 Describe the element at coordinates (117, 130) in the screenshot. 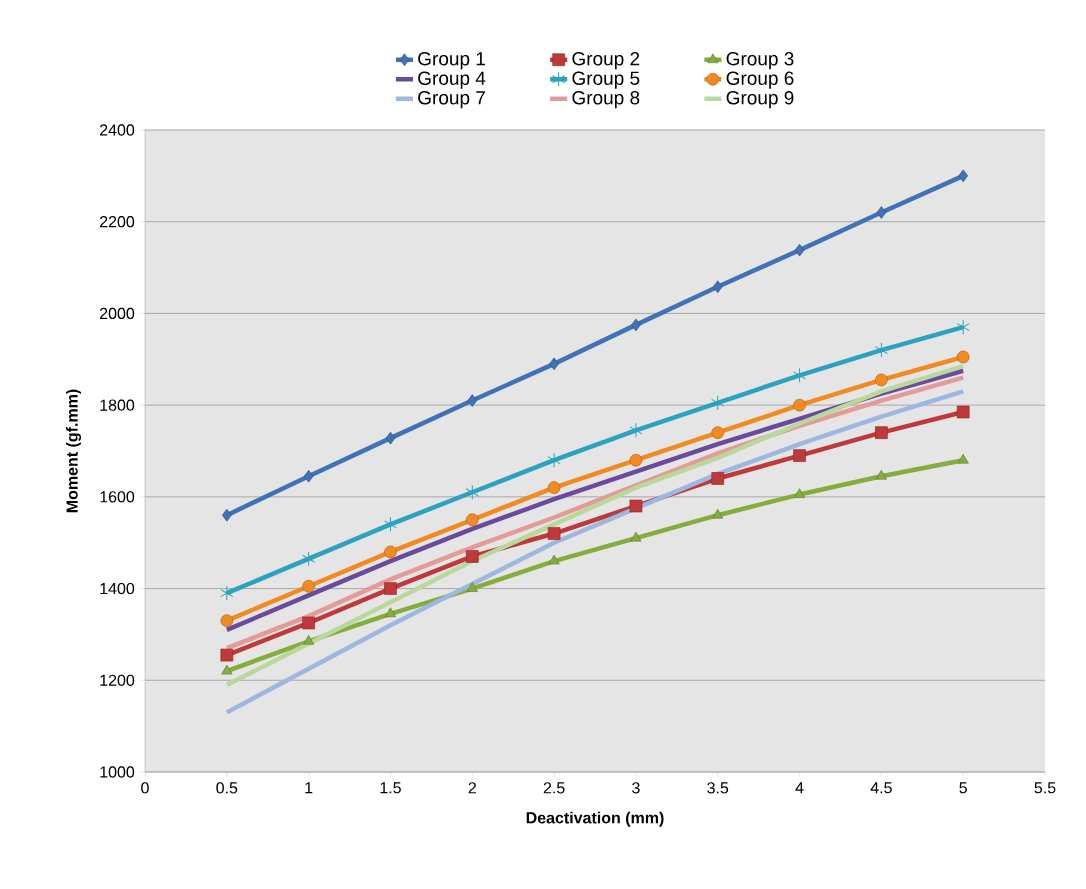

I see `y-tick-label: 2400` at that location.